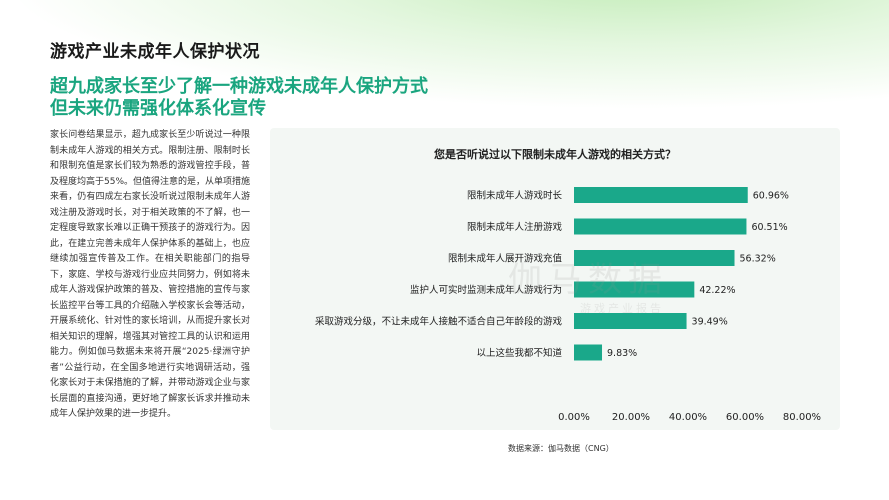 This screenshot has height=500, width=889. I want to click on bar-value-label: 9.83%, so click(622, 353).